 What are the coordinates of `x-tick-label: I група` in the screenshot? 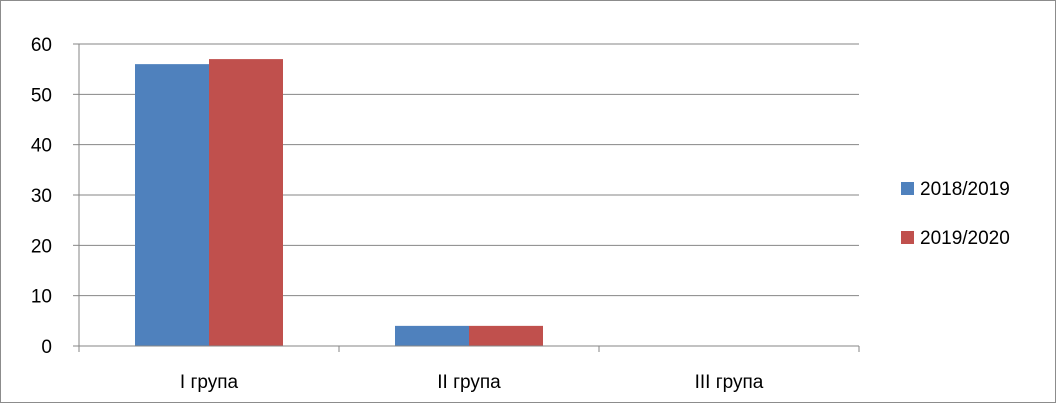 It's located at (209, 382).